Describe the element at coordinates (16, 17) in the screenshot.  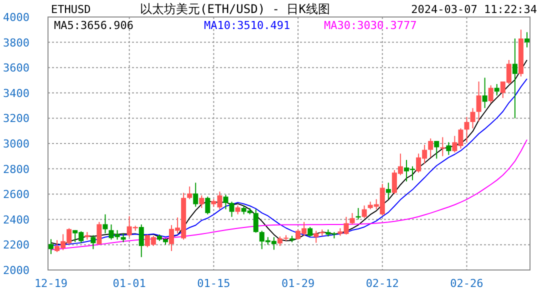
I see `y-tick-label: 4000` at that location.